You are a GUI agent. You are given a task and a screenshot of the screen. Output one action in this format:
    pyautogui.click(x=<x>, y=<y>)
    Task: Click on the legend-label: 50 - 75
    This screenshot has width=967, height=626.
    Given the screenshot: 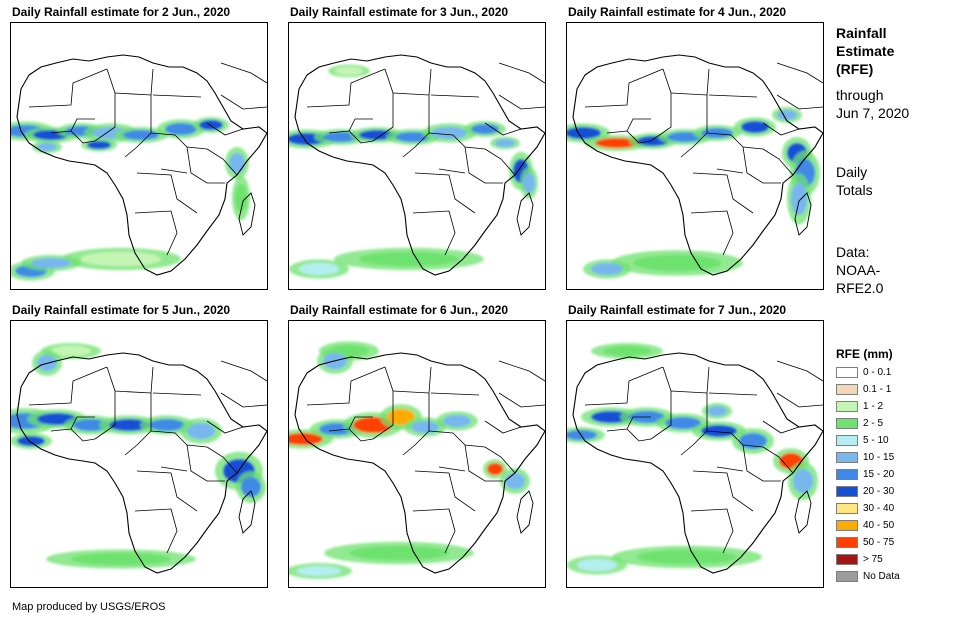 What is the action you would take?
    pyautogui.click(x=879, y=542)
    